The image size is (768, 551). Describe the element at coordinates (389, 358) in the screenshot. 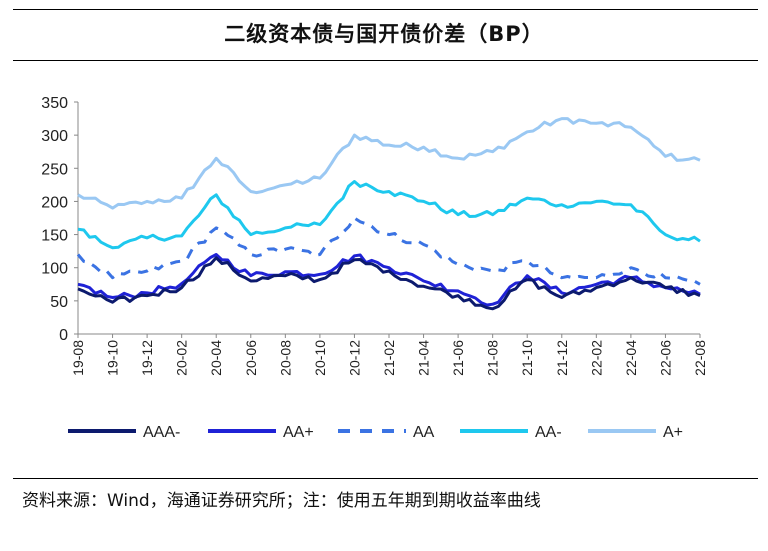

I see `x-tick-label: 21-02` at that location.